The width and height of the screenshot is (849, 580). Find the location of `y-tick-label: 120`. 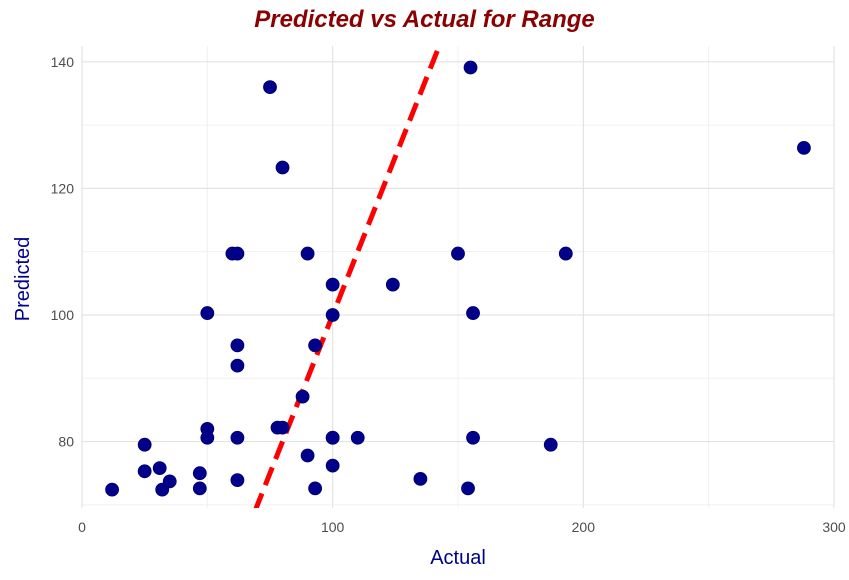

y-tick-label: 120 is located at coordinates (63, 188).